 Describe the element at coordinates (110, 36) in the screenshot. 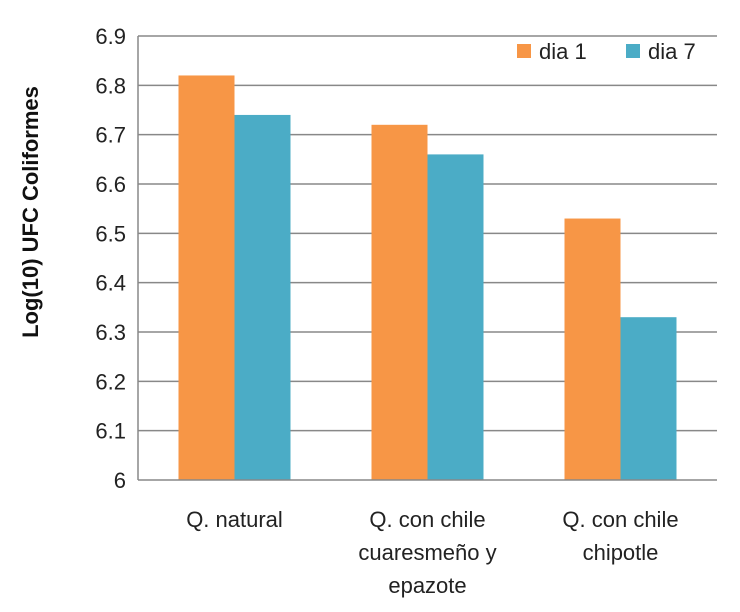

I see `y-tick-label: 6.9` at that location.